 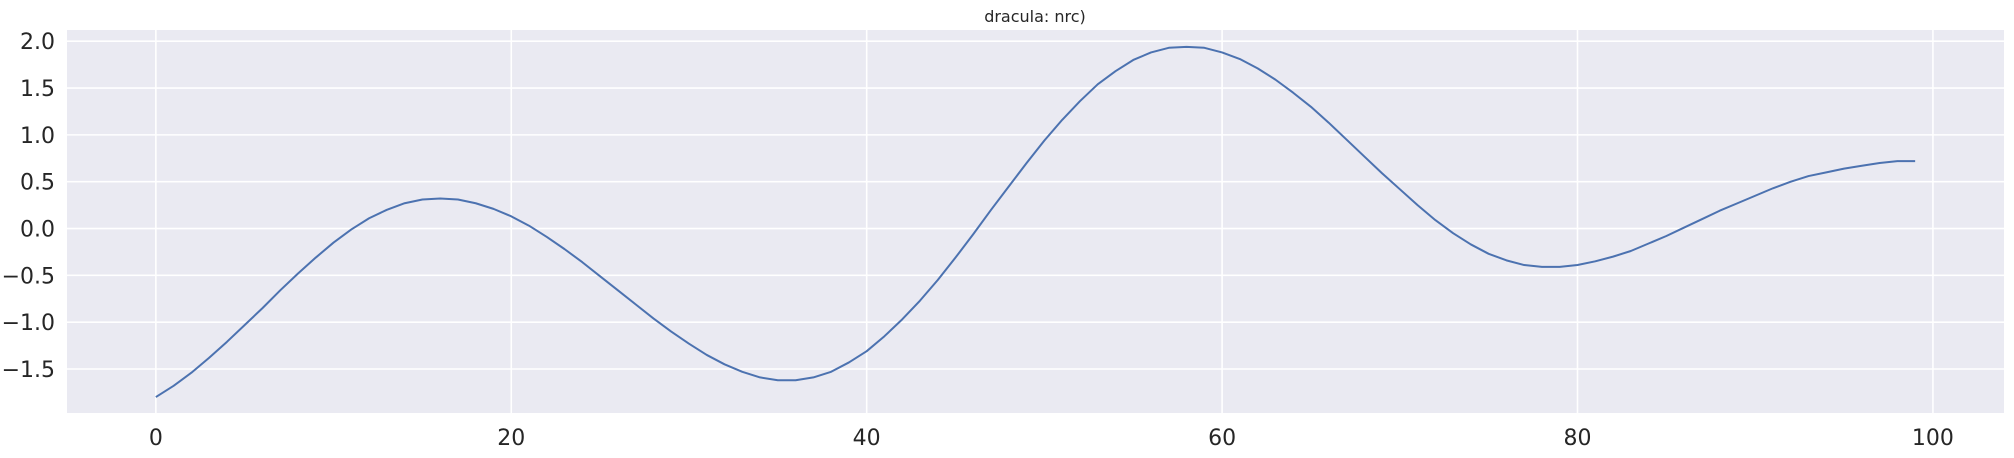 What do you see at coordinates (37, 136) in the screenshot?
I see `y-tick-label: 1.0` at bounding box center [37, 136].